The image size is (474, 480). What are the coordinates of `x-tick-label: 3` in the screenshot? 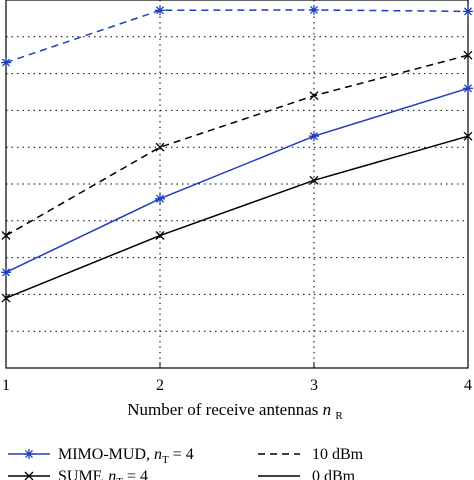 It's located at (314, 385).